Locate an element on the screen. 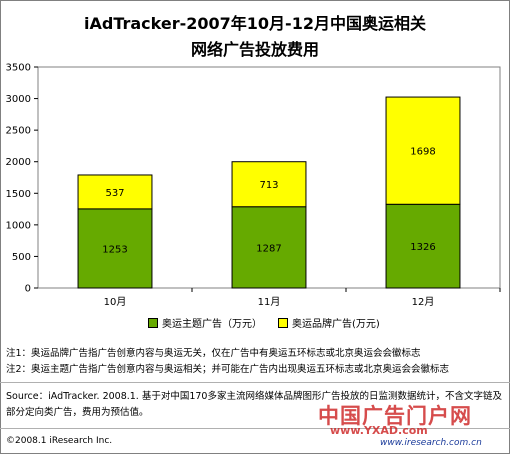 This screenshot has height=454, width=510. y-tick-label: 1500 is located at coordinates (18, 194).